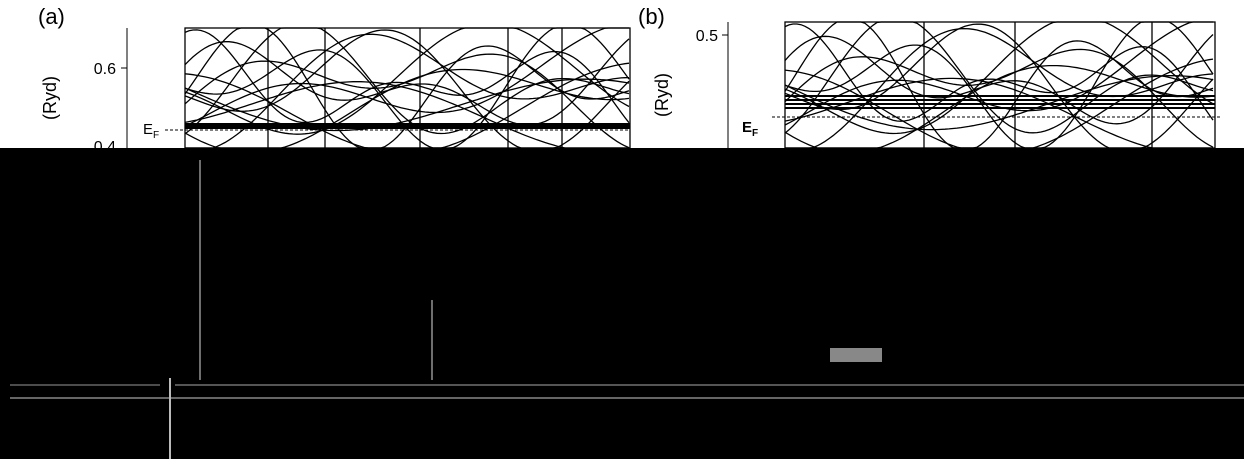 Image resolution: width=1244 pixels, height=459 pixels. I want to click on y-tick-label: 0.5, so click(707, 36).